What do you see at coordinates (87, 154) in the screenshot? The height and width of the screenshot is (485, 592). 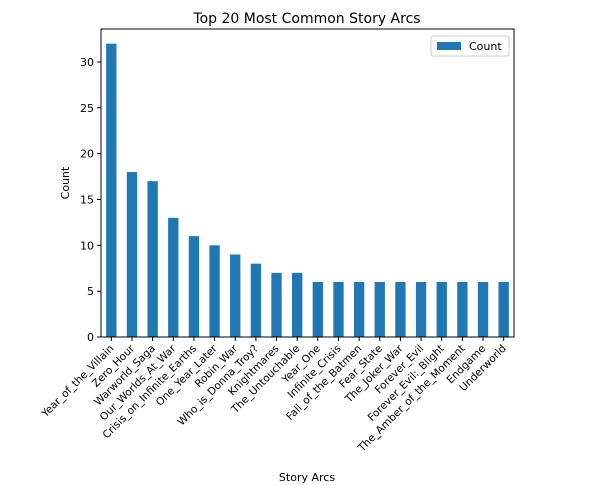 I see `y-tick-label-4: 20` at bounding box center [87, 154].